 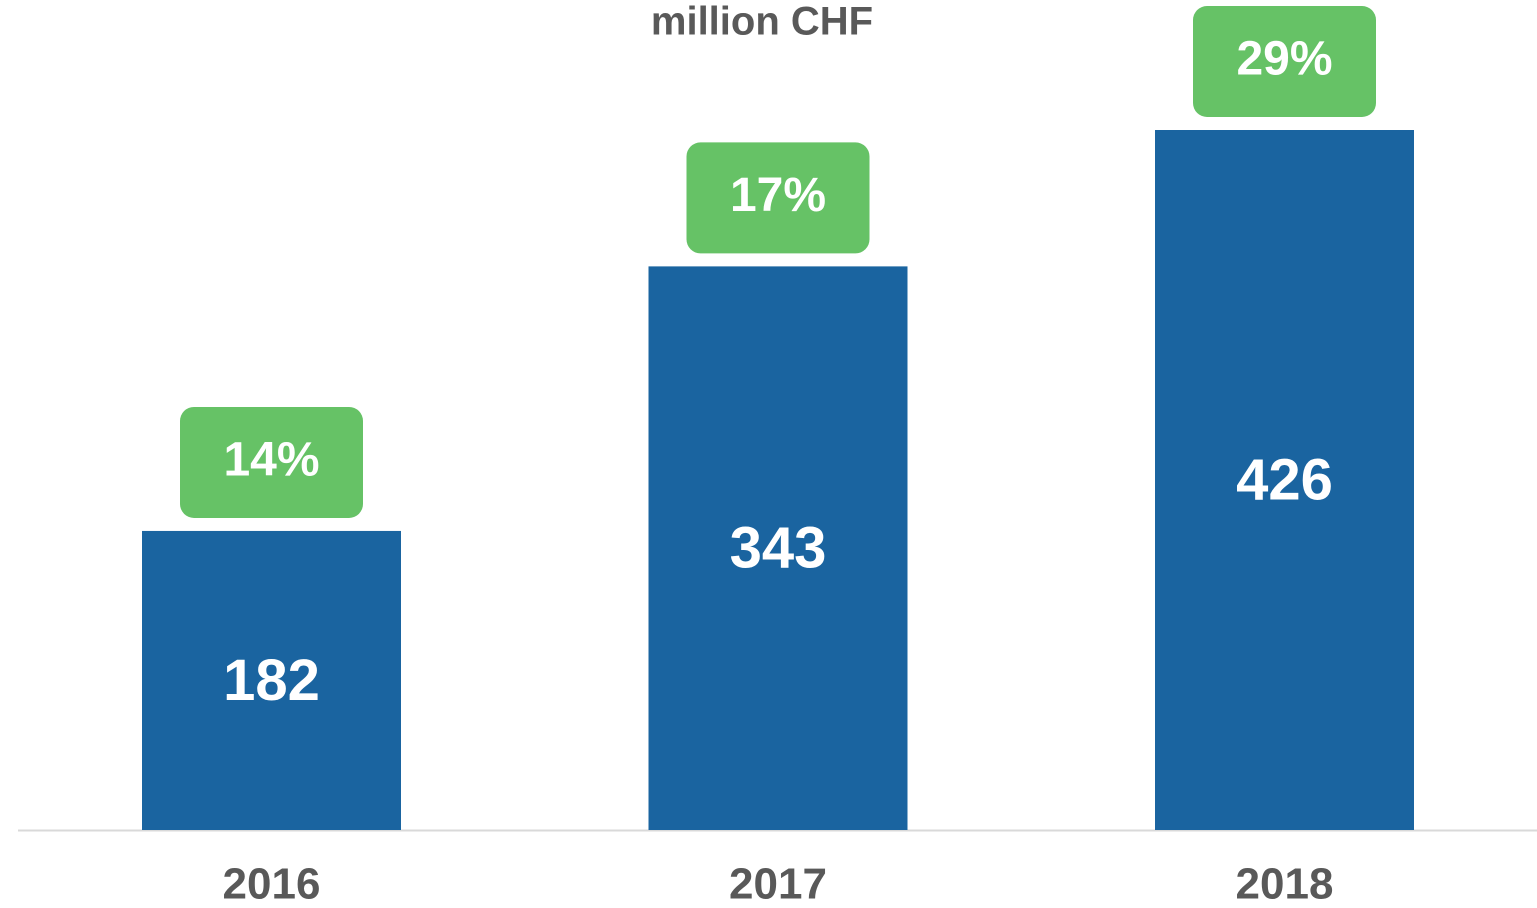 I want to click on badge-label: 29%, so click(x=1284, y=59).